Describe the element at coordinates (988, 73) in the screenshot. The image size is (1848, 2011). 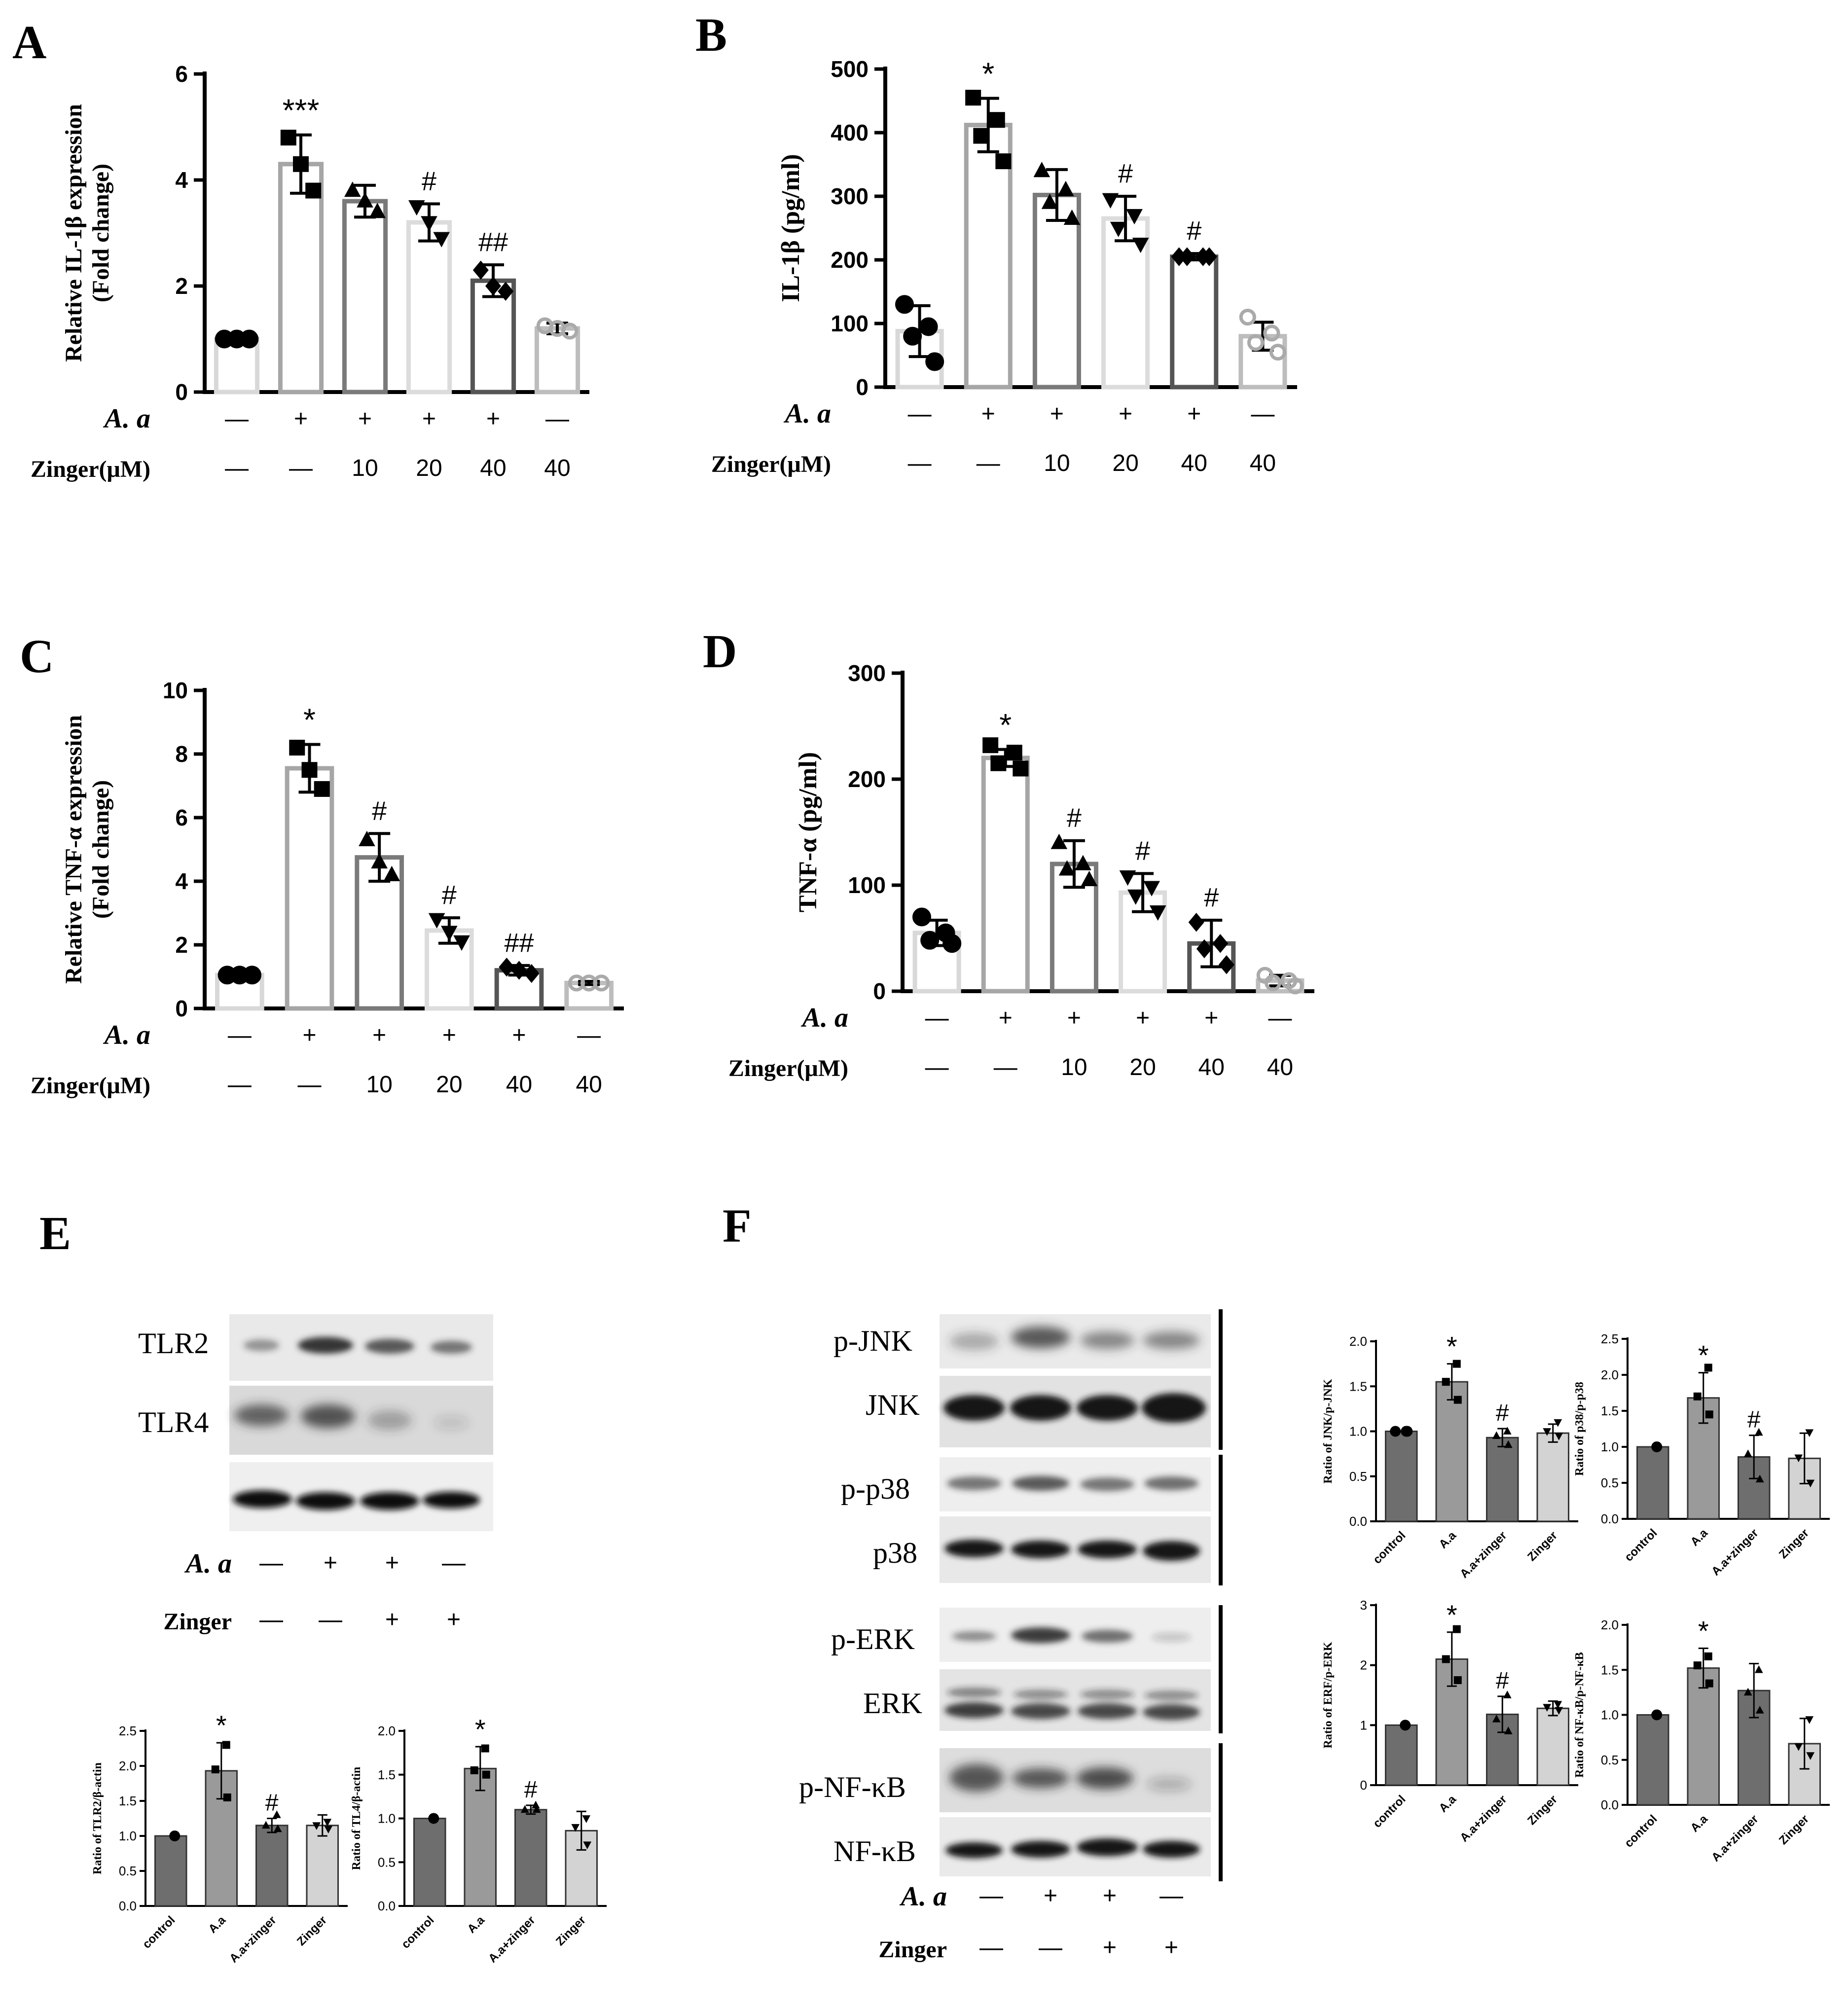
I see `significance-label: *` at that location.